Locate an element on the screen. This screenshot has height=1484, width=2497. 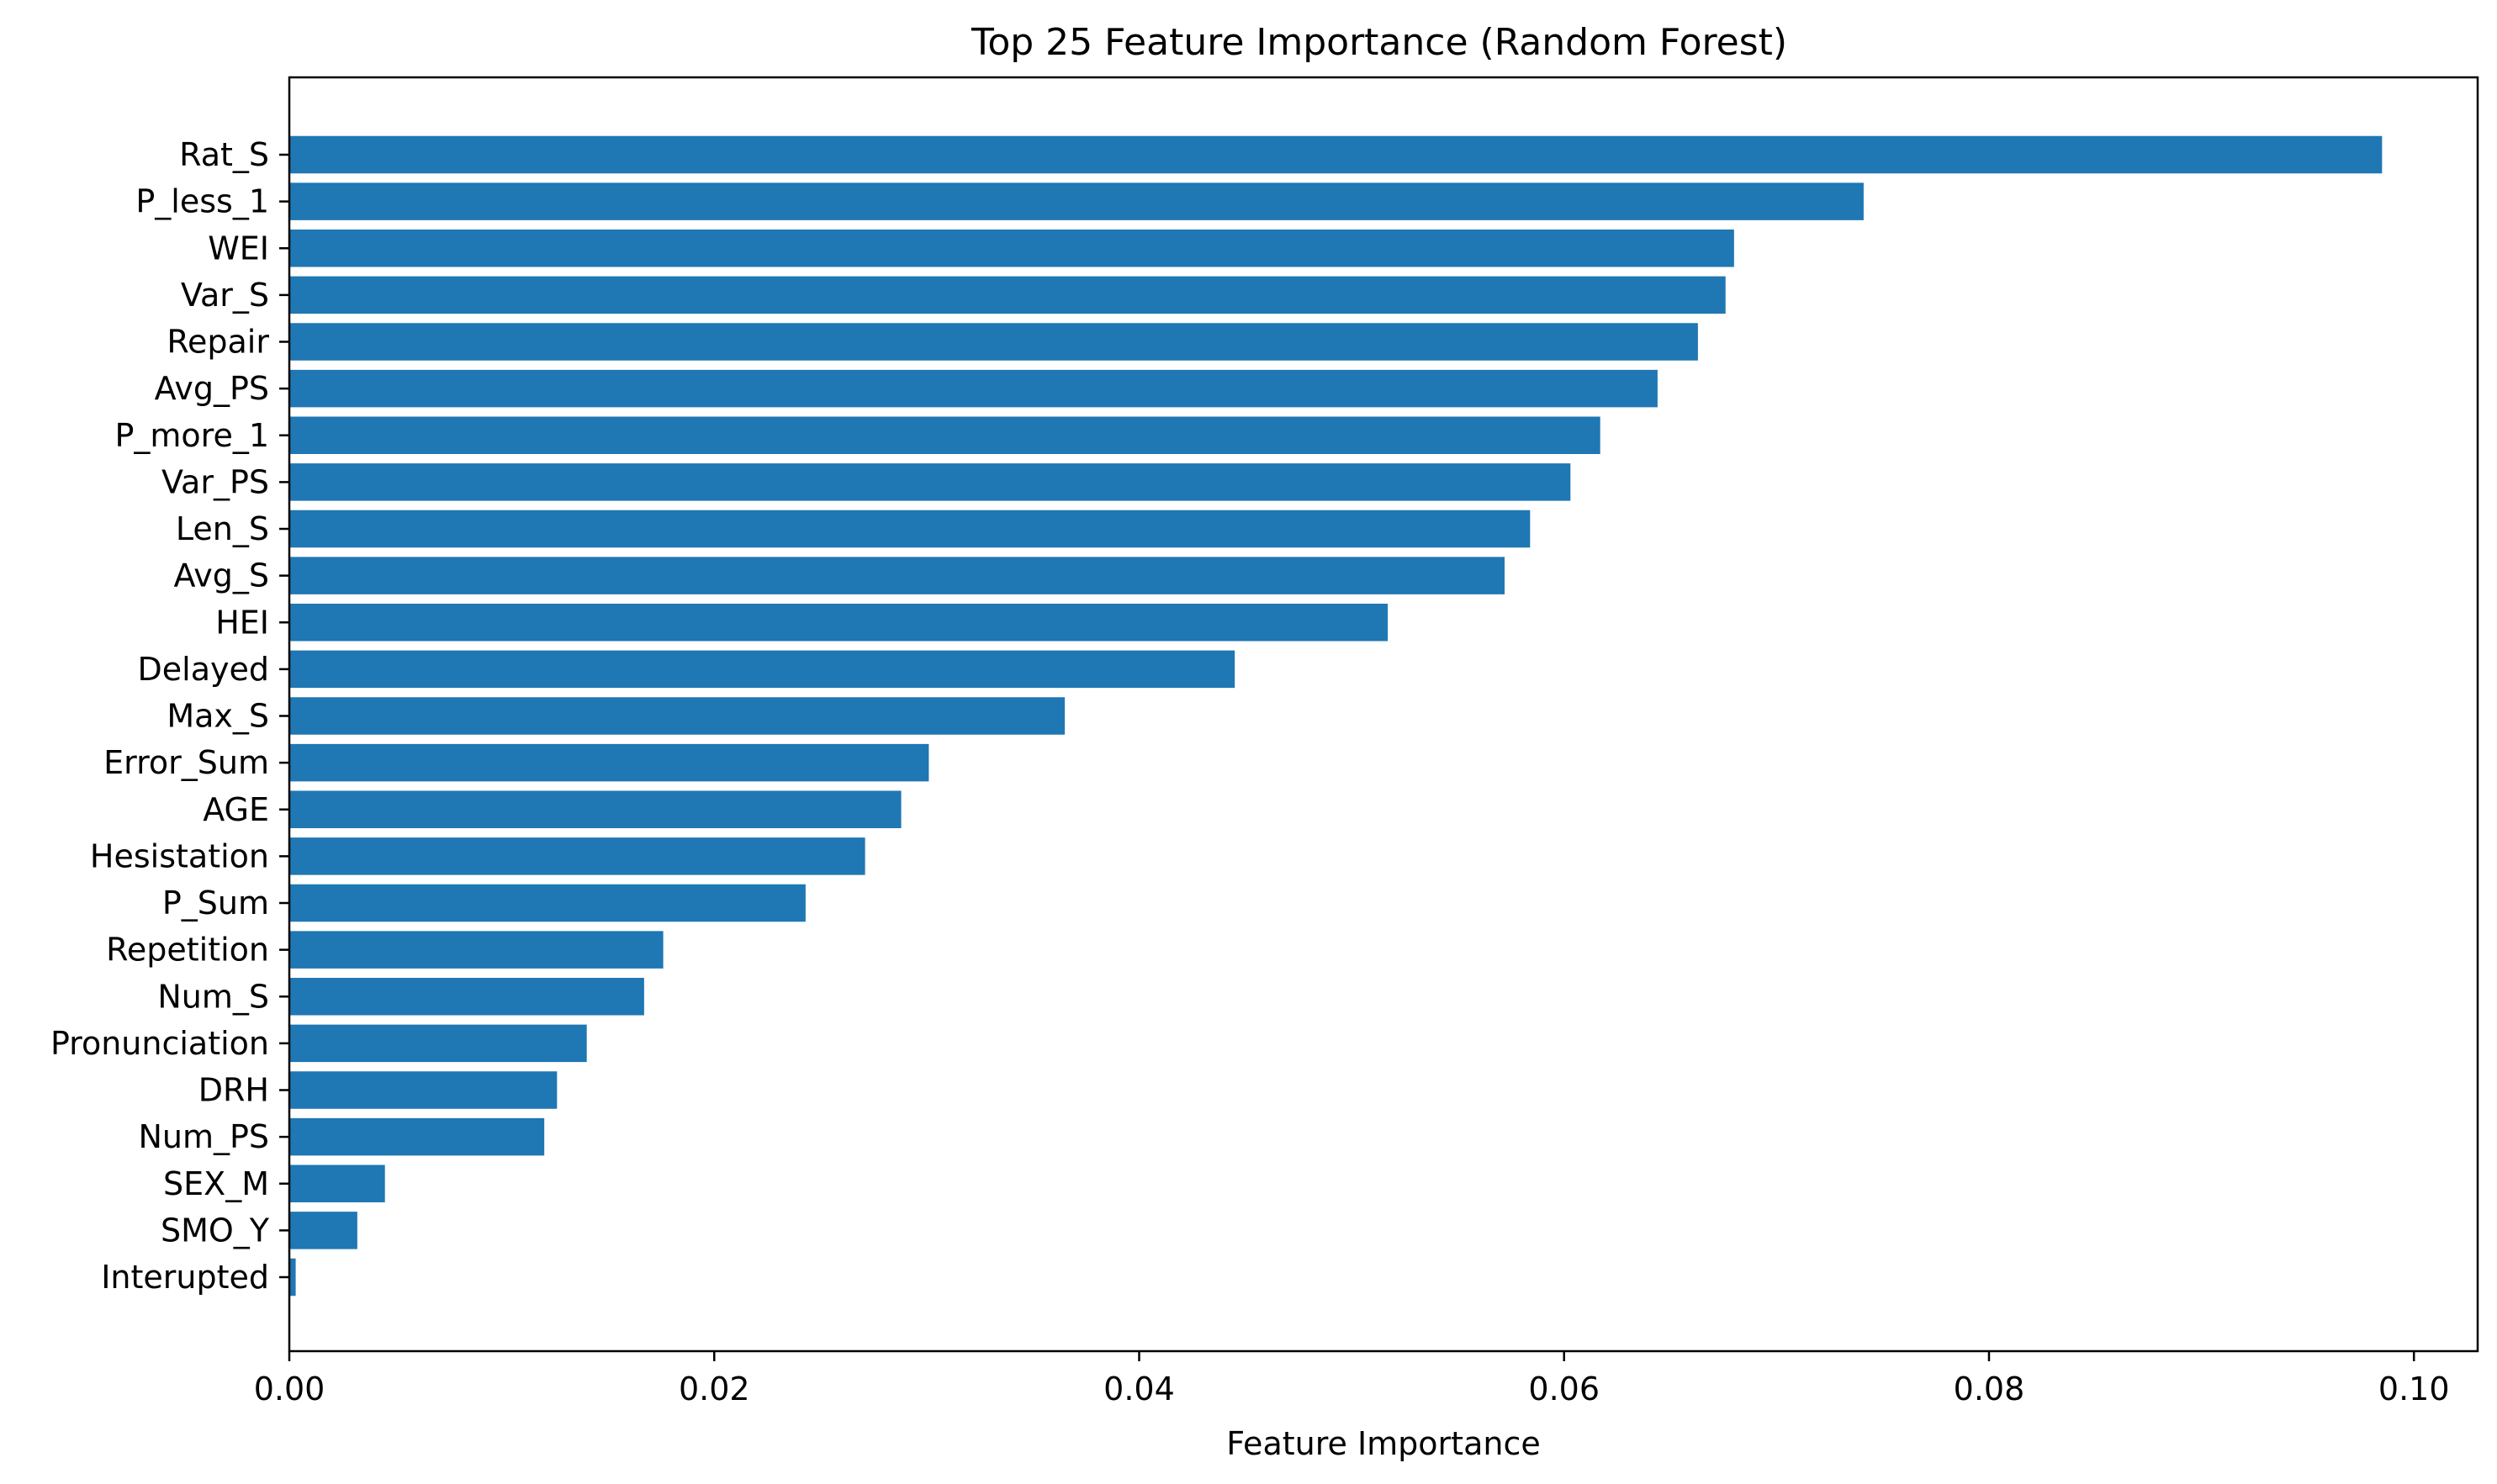
bar-p-sum is located at coordinates (547, 903).